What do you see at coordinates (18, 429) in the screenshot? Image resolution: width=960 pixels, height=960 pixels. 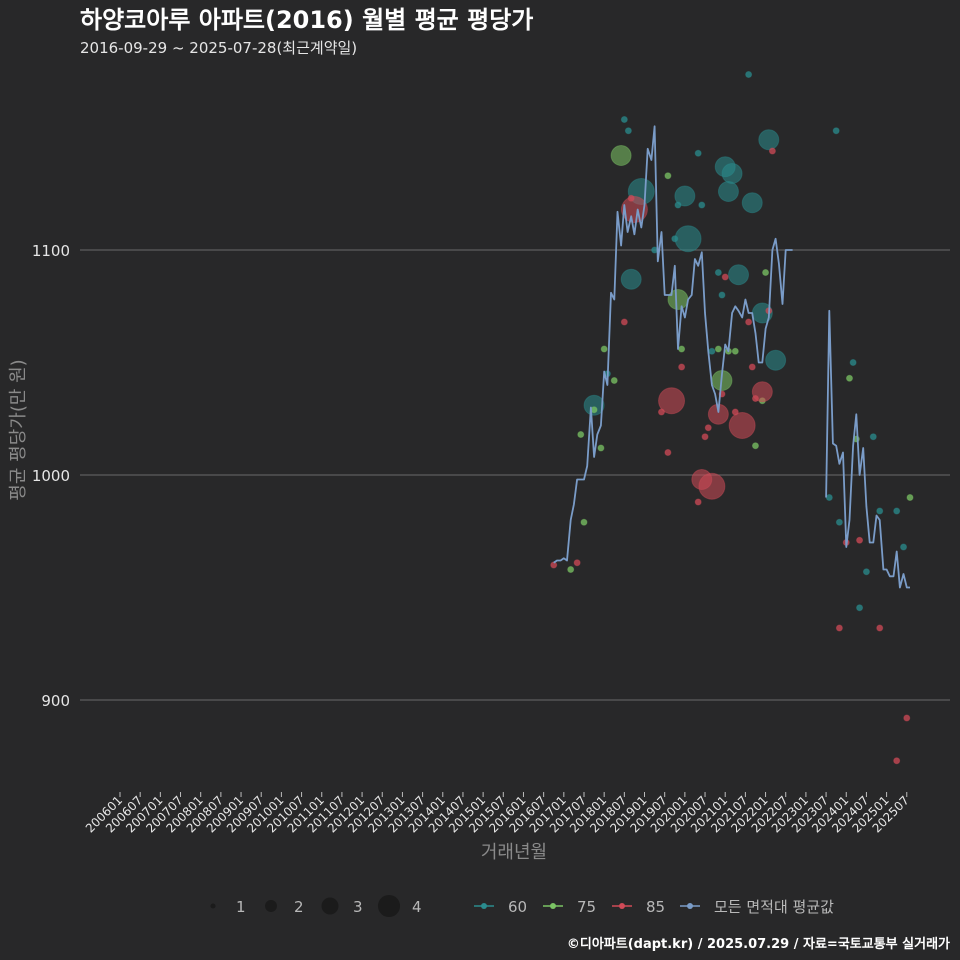 I see `y-axis-label: 평균 평당가(만 원)` at bounding box center [18, 429].